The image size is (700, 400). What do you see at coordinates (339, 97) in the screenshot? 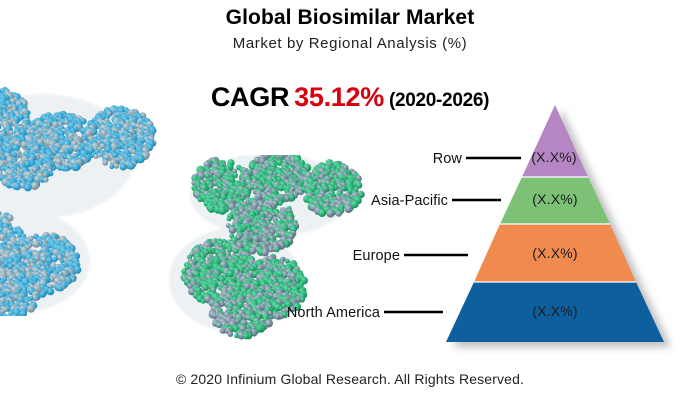
I see `cagr-value: 35.12%` at bounding box center [339, 97].